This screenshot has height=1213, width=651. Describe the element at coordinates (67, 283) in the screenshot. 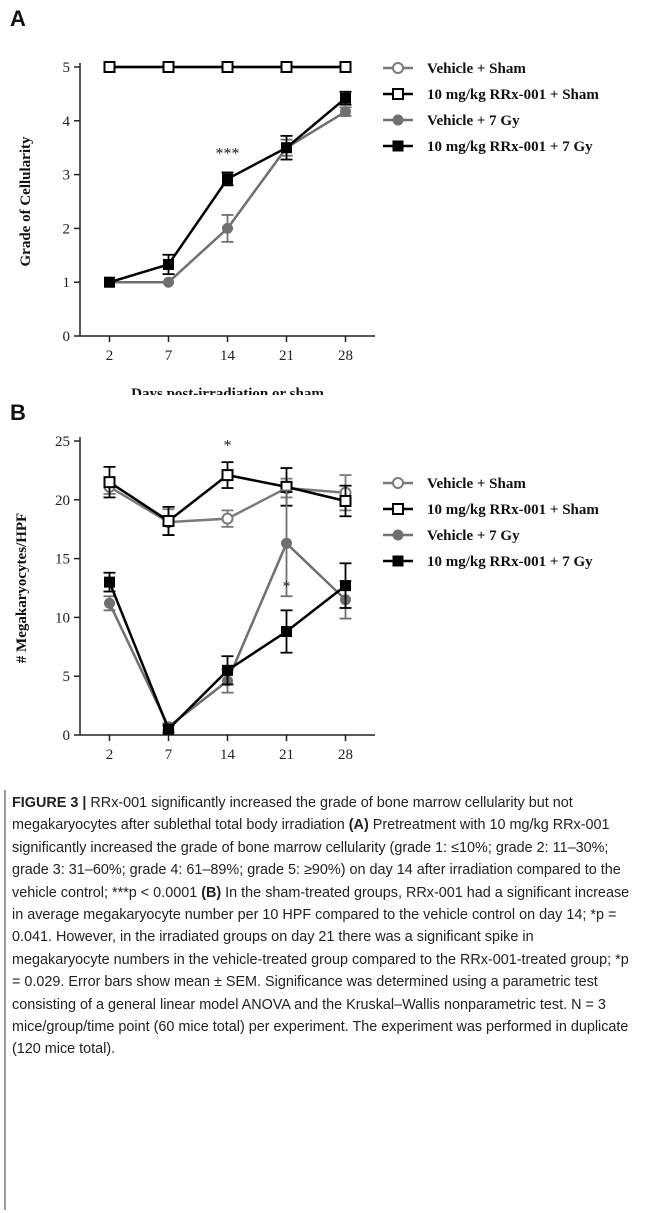

I see `y-tick-label: 1` at that location.